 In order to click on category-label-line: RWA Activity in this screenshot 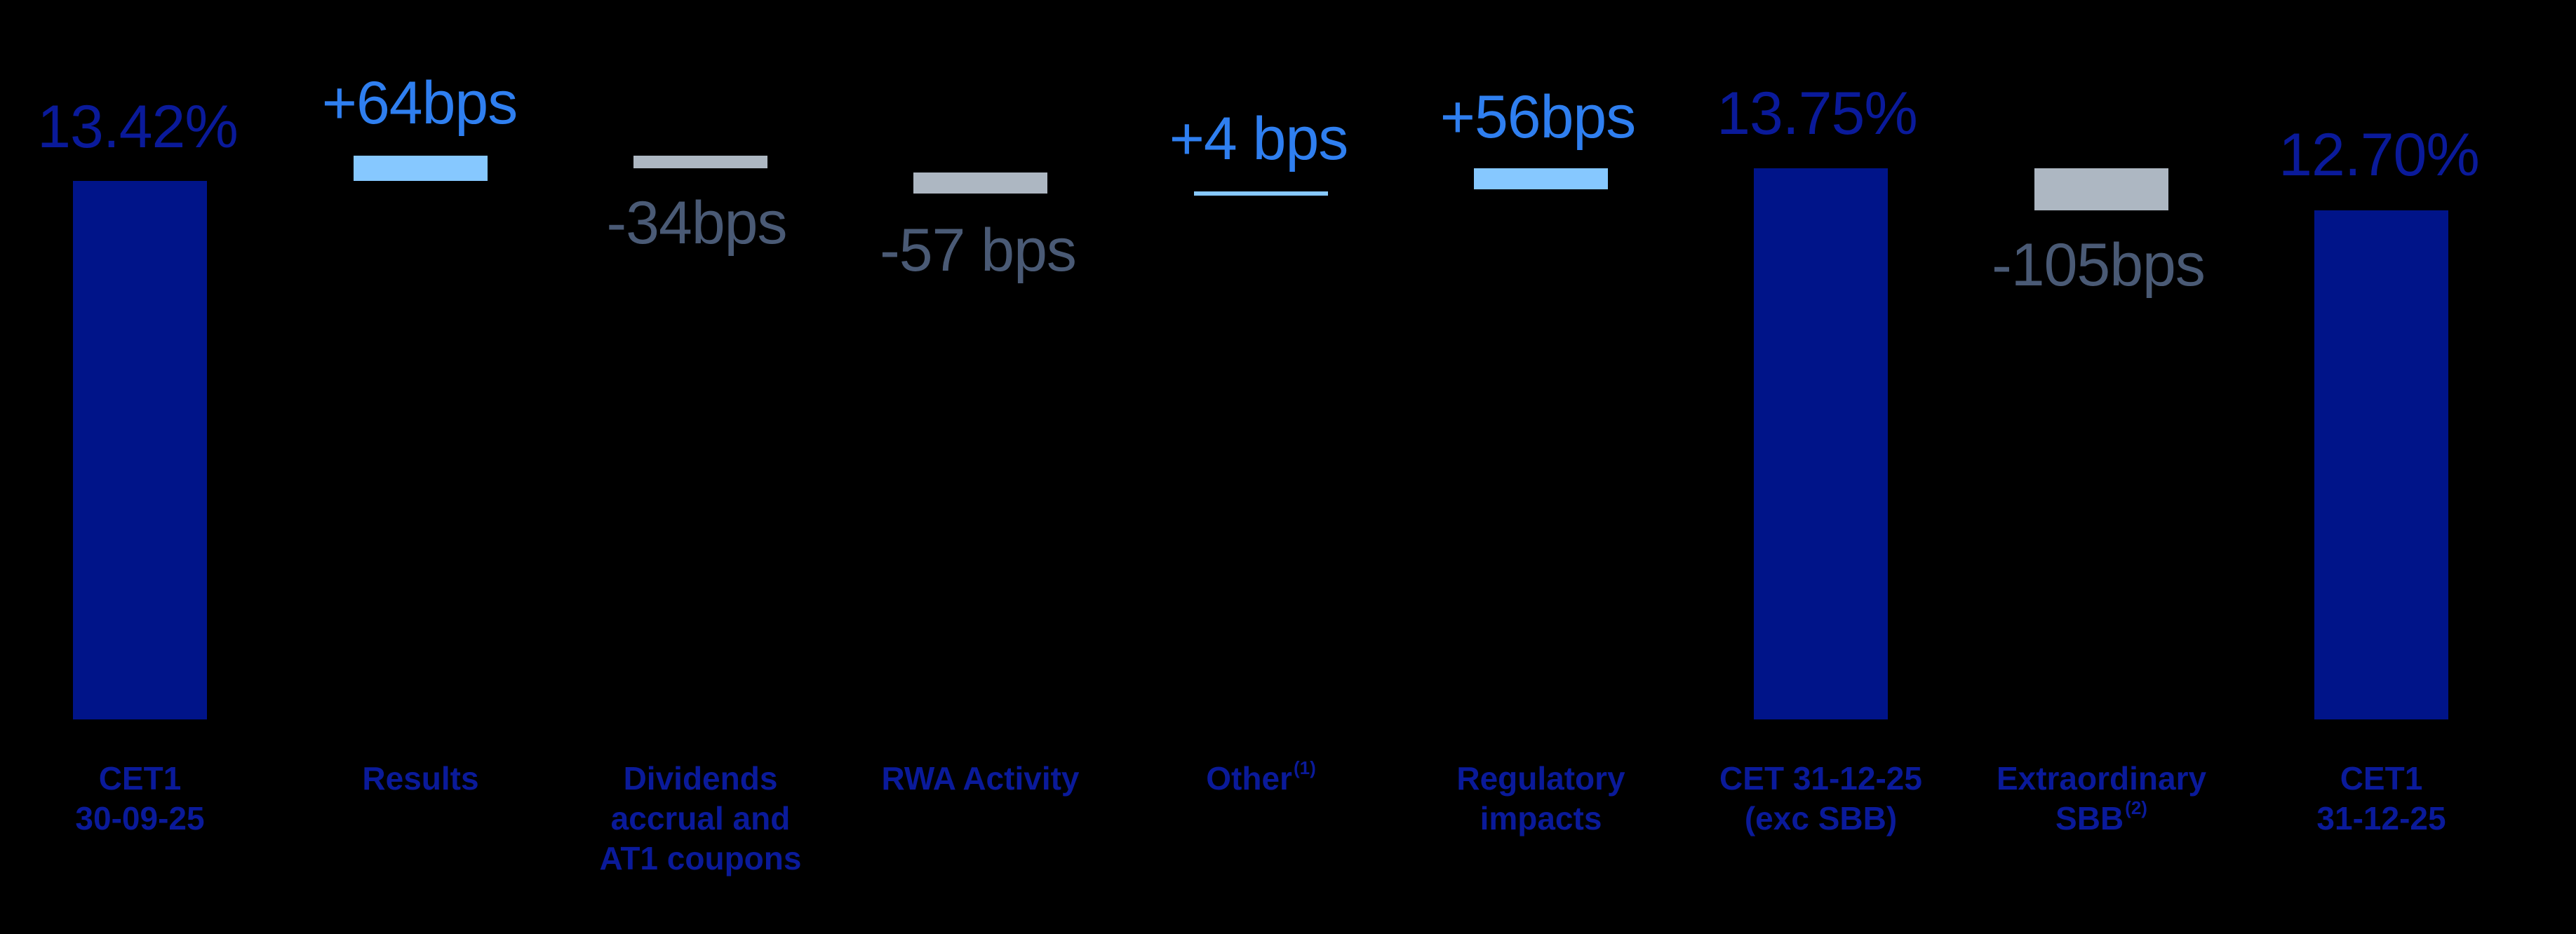, I will do `click(980, 779)`.